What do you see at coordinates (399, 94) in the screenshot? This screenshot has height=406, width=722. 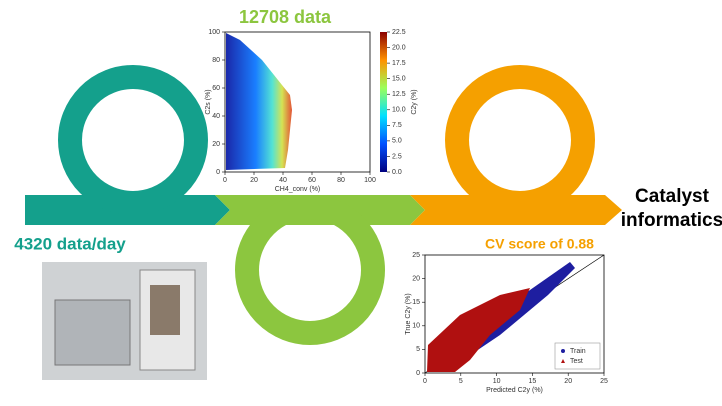 I see `colorbar-tick-label: 12.5` at bounding box center [399, 94].